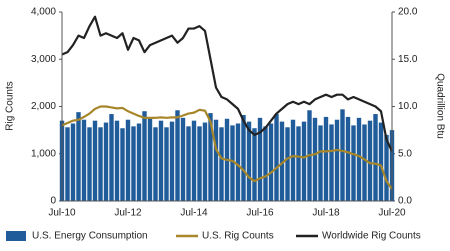 The height and width of the screenshot is (251, 450). Describe the element at coordinates (408, 12) in the screenshot. I see `y2-tick-label: 20.0` at that location.